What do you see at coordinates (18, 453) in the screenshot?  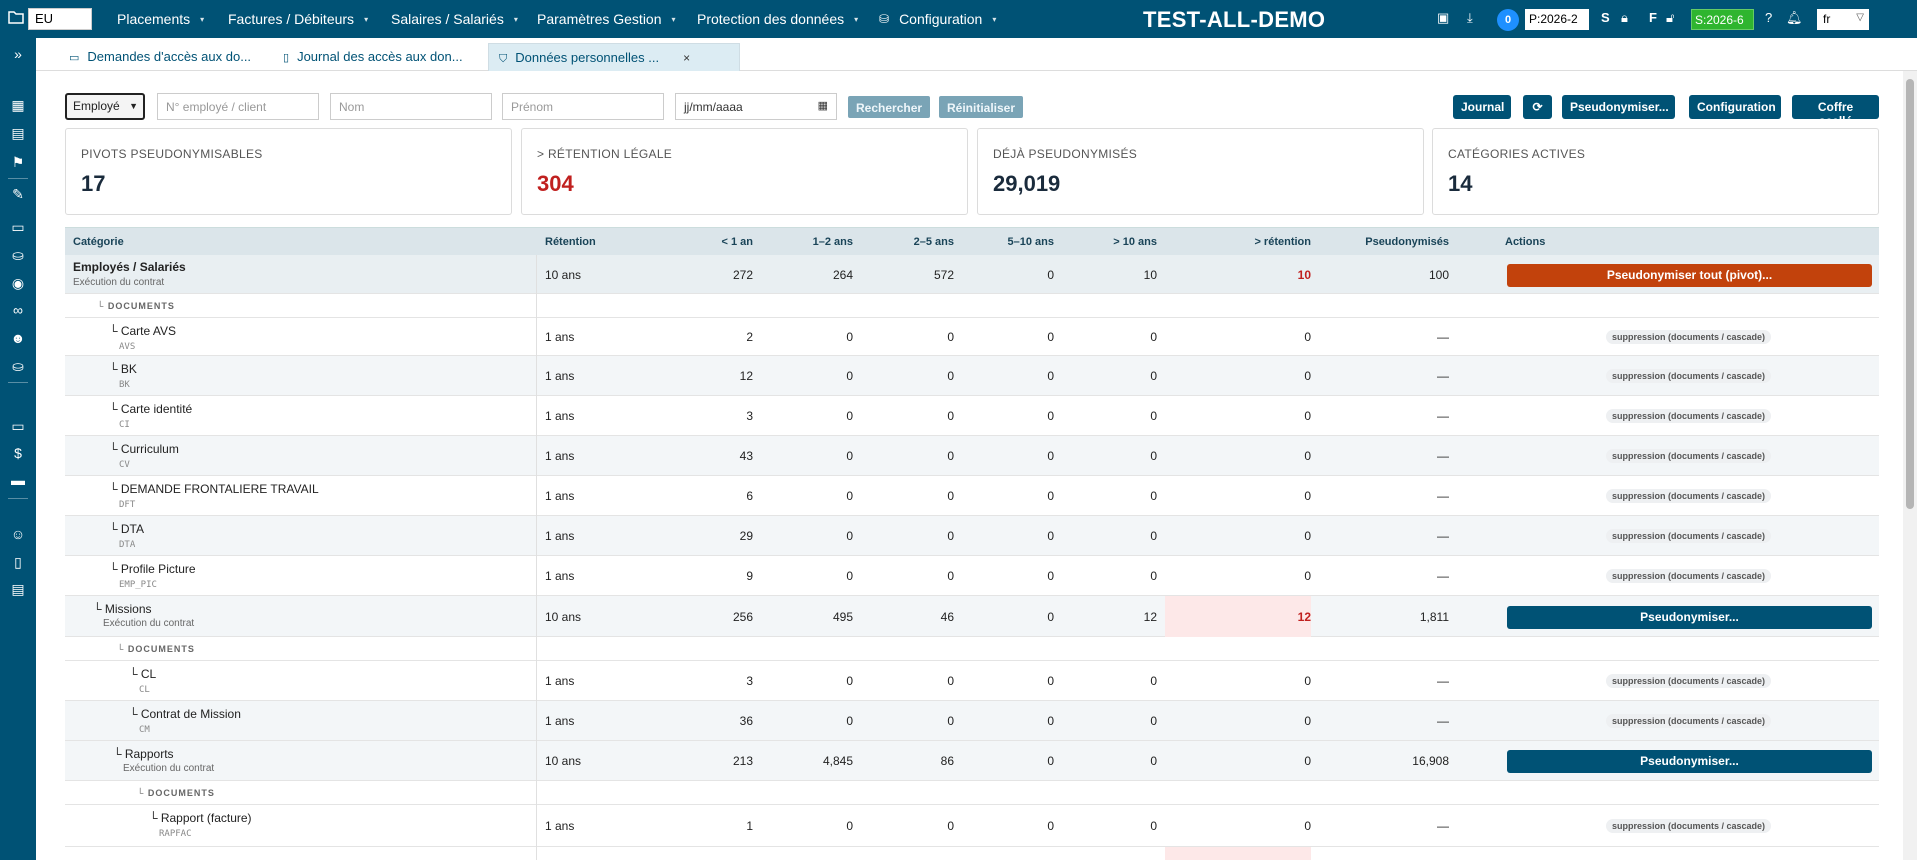 I see `dollar-icon: $` at bounding box center [18, 453].